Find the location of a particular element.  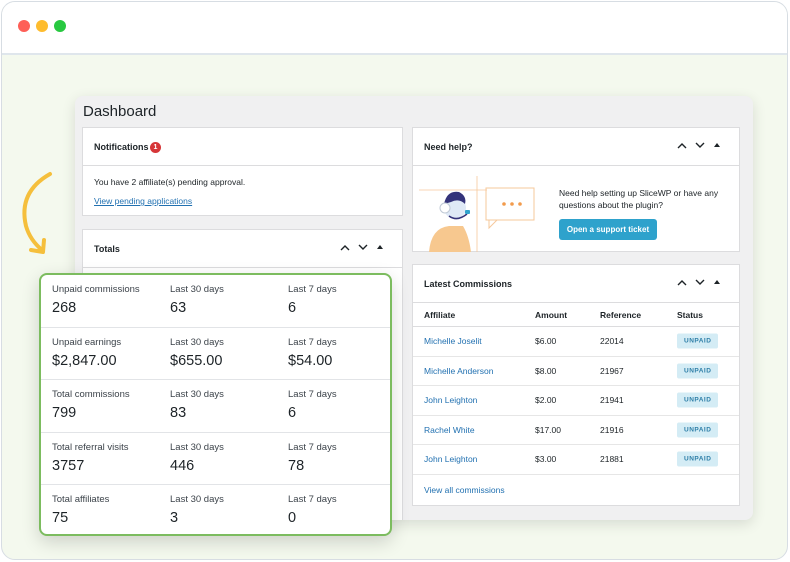

stat-value-30-days: 63 is located at coordinates (178, 308).